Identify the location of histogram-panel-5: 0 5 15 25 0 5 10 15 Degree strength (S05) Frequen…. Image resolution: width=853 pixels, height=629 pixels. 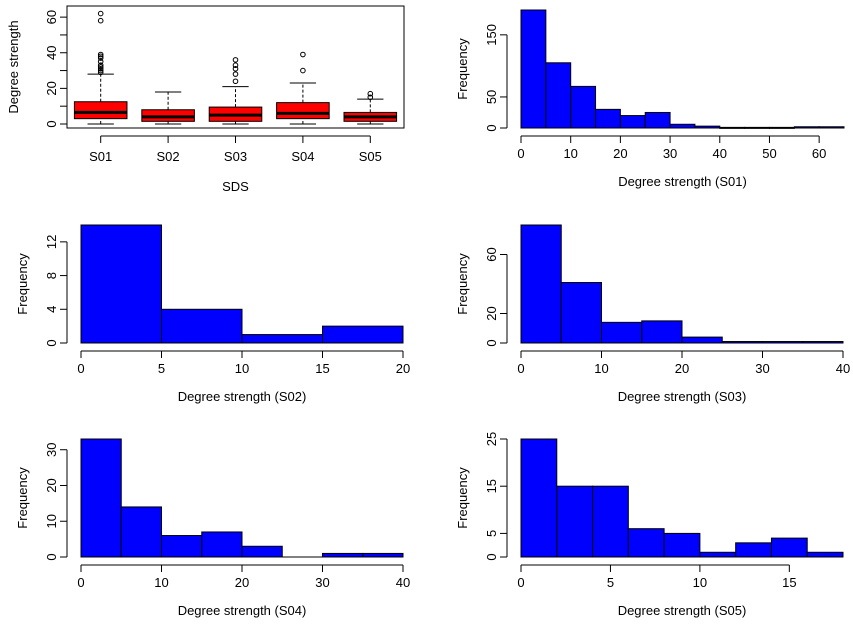
(649, 525).